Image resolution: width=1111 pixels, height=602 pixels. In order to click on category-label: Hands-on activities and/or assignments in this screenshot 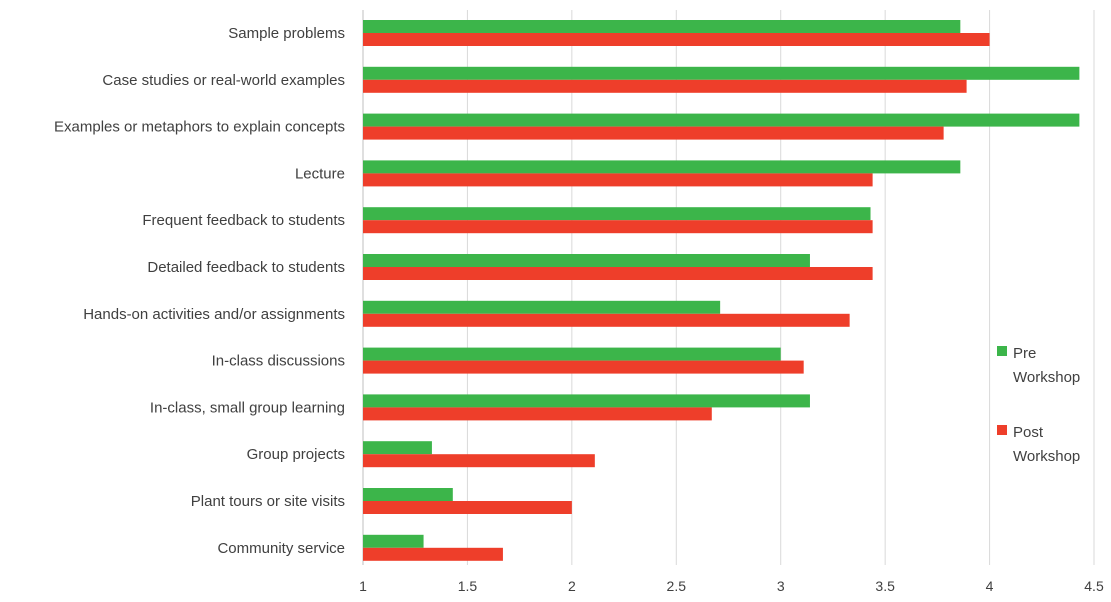, I will do `click(214, 314)`.